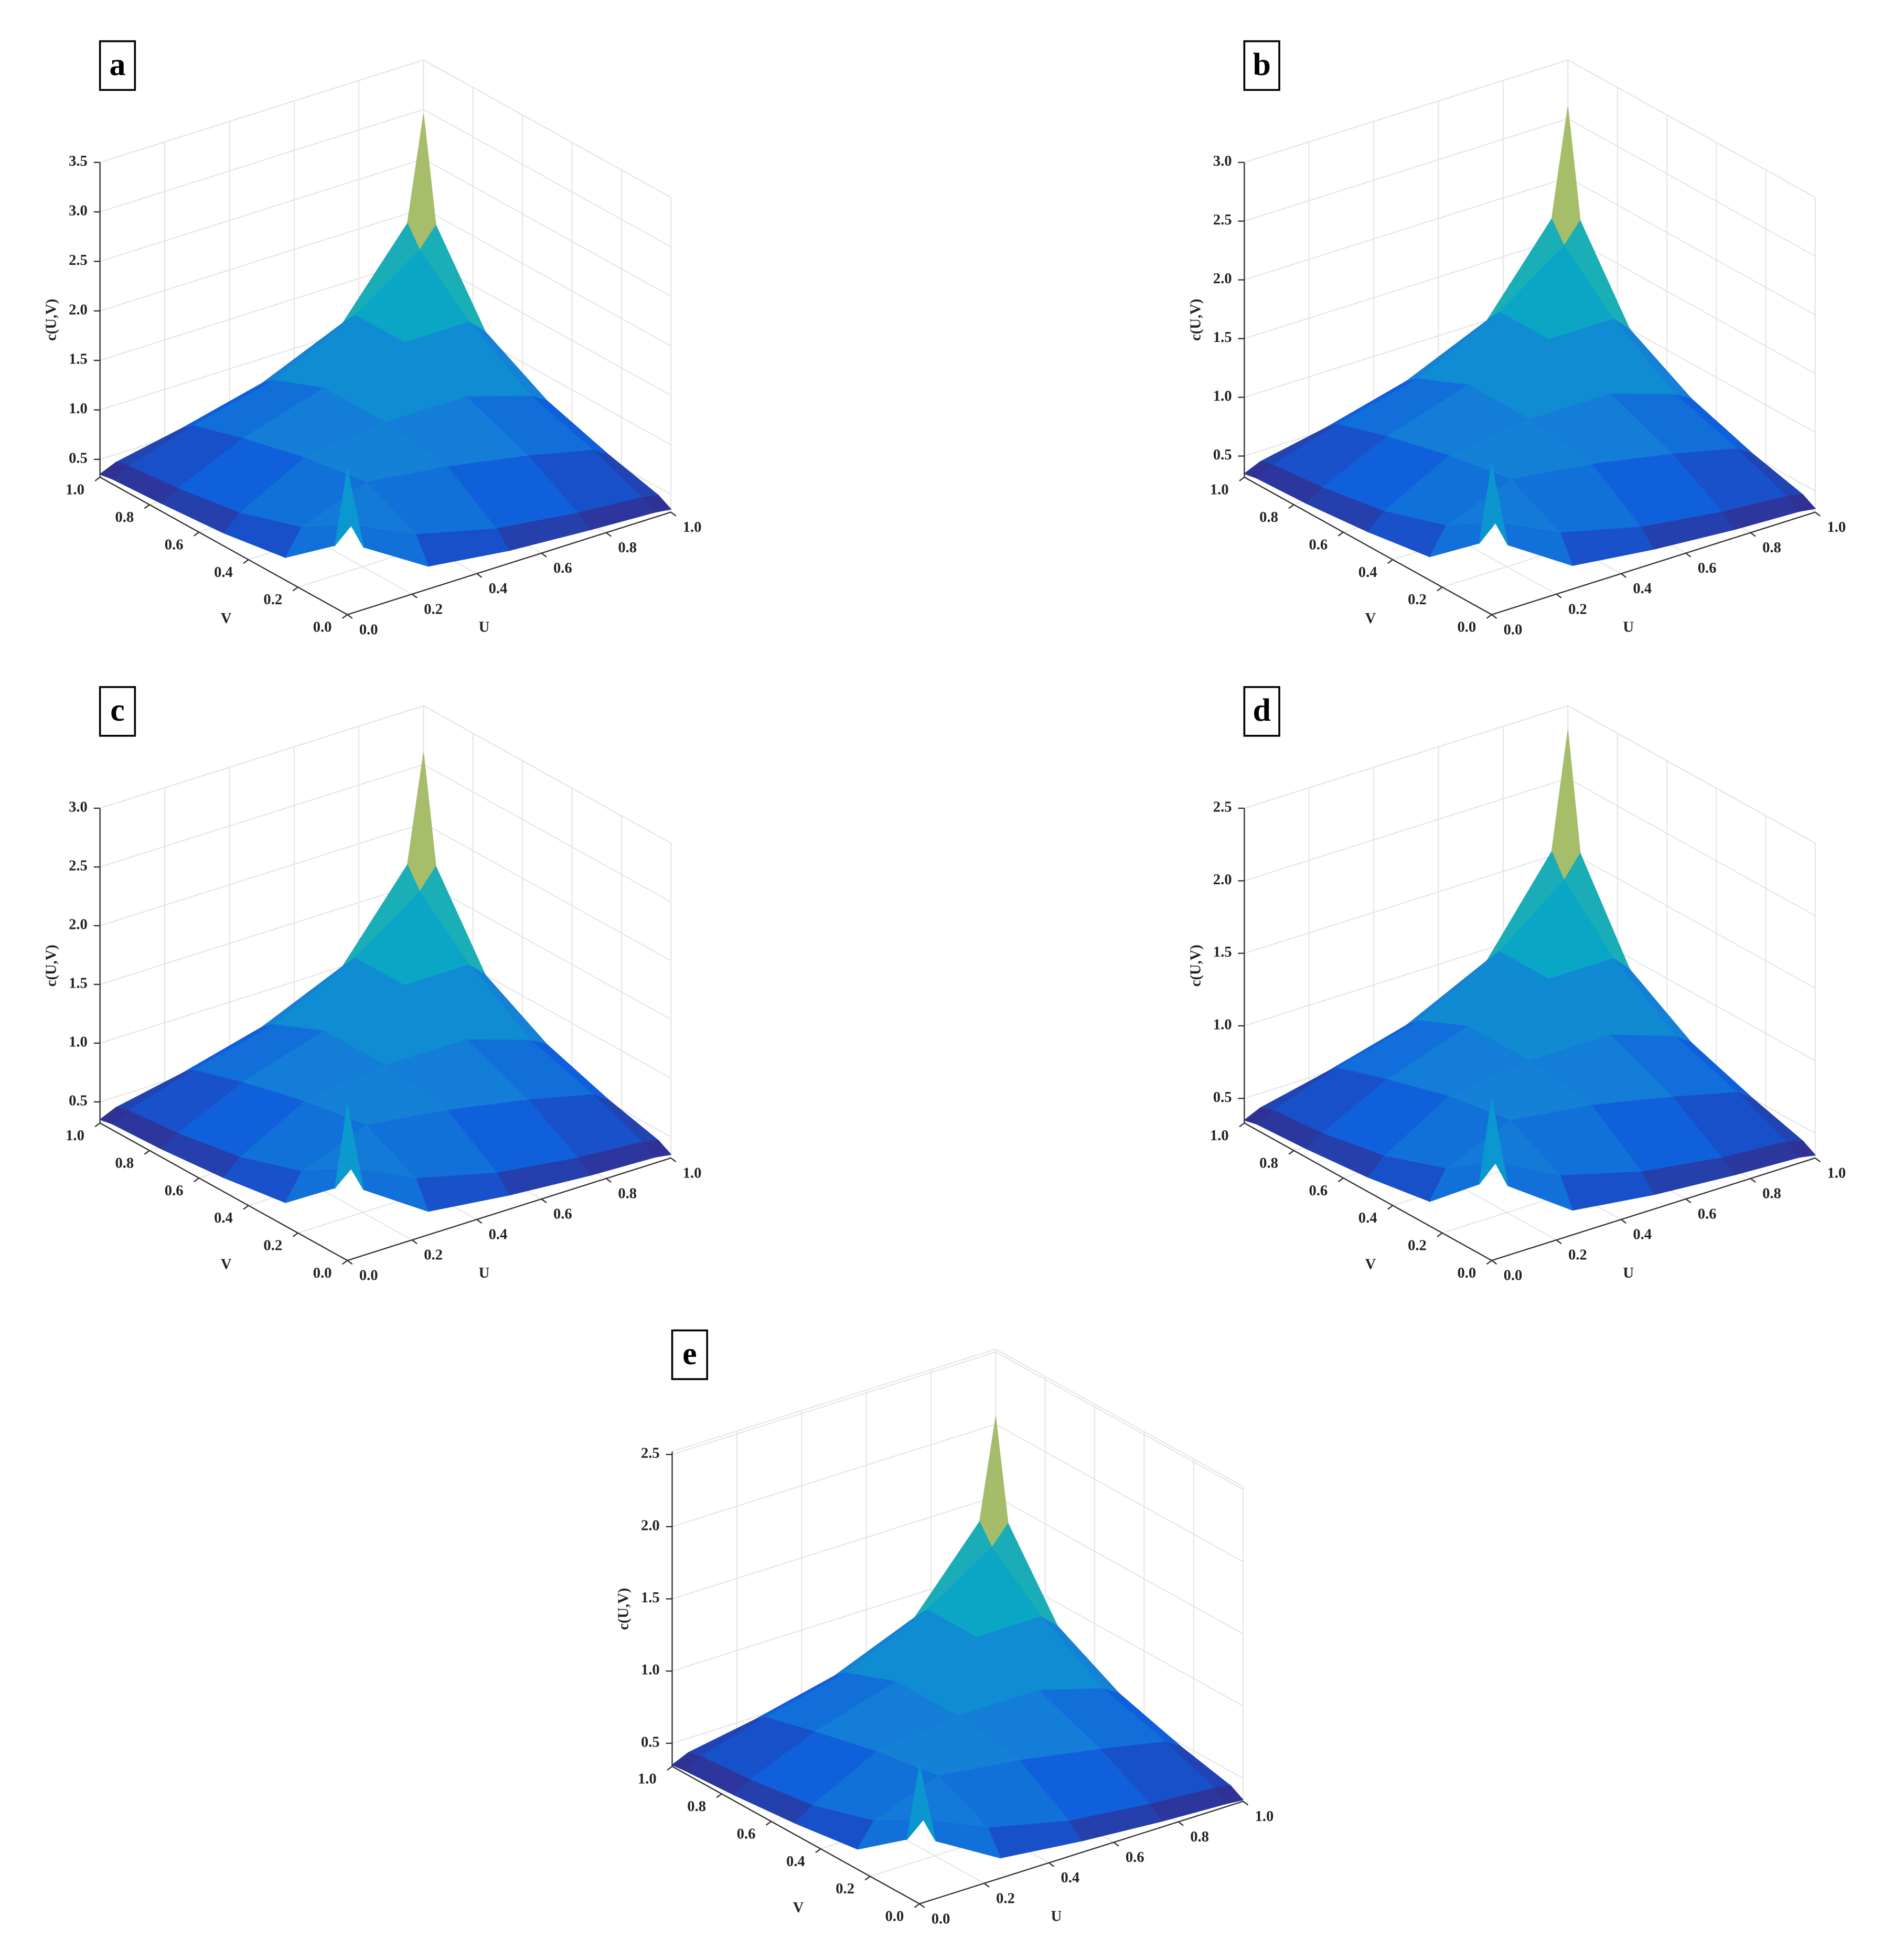  I want to click on x-tick-label: 0.8, so click(1200, 1837).